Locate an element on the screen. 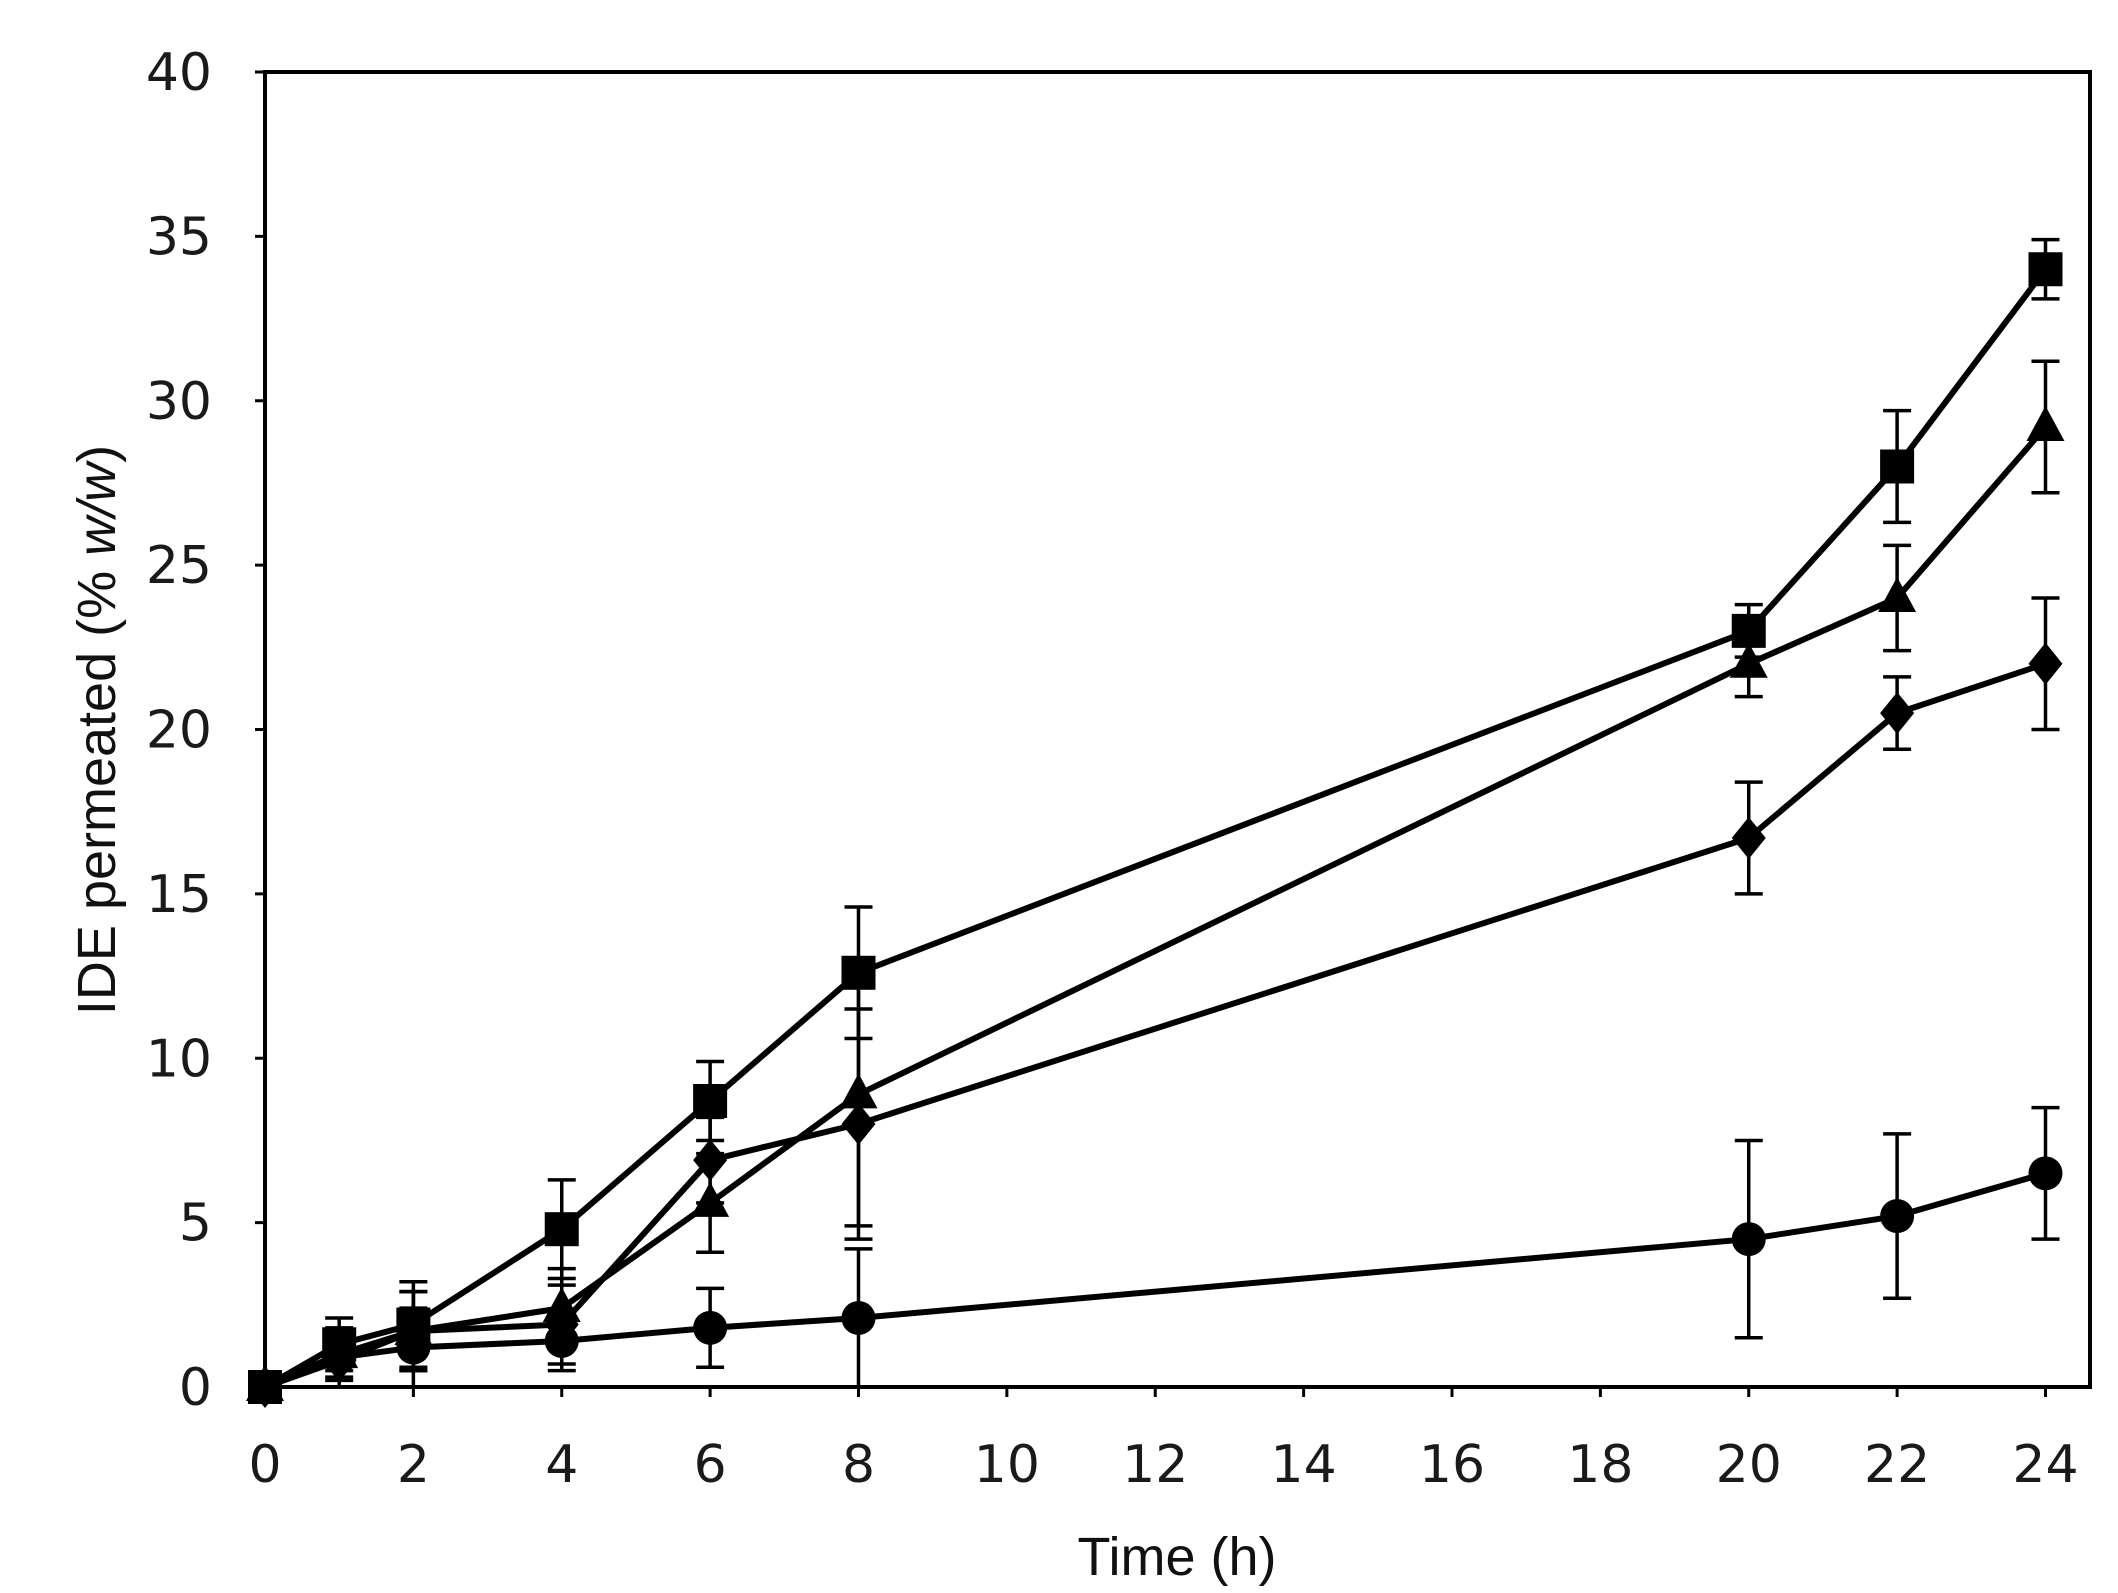  y-tick-label: 0 is located at coordinates (195, 1388).